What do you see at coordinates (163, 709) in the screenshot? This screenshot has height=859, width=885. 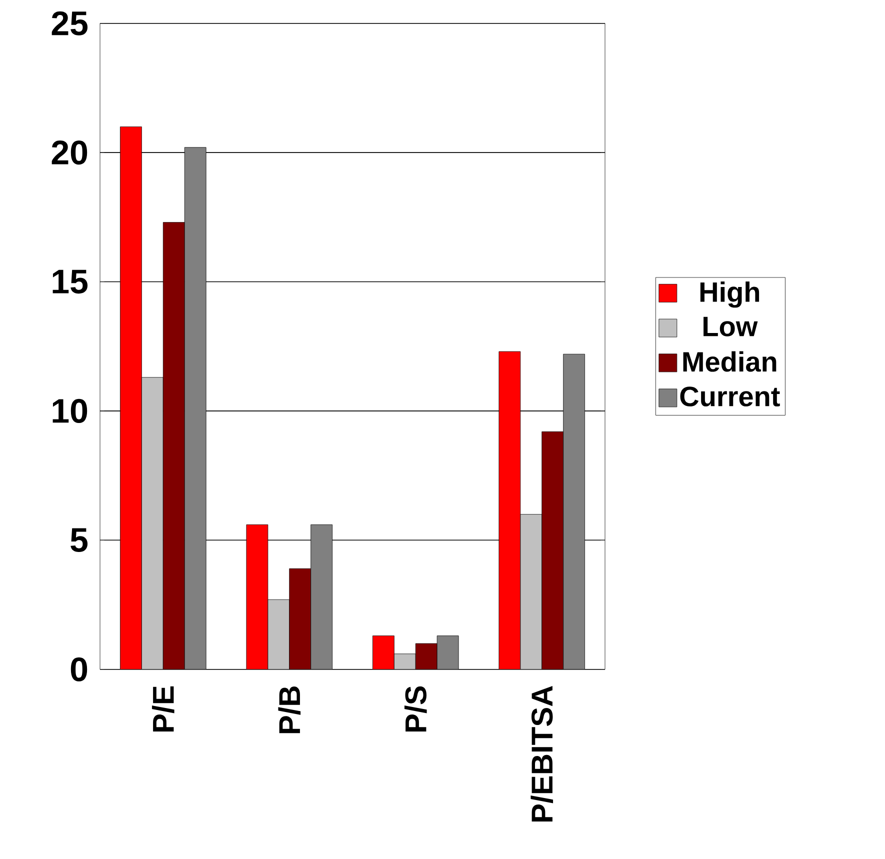 I see `x-tick-label: P/E` at bounding box center [163, 709].